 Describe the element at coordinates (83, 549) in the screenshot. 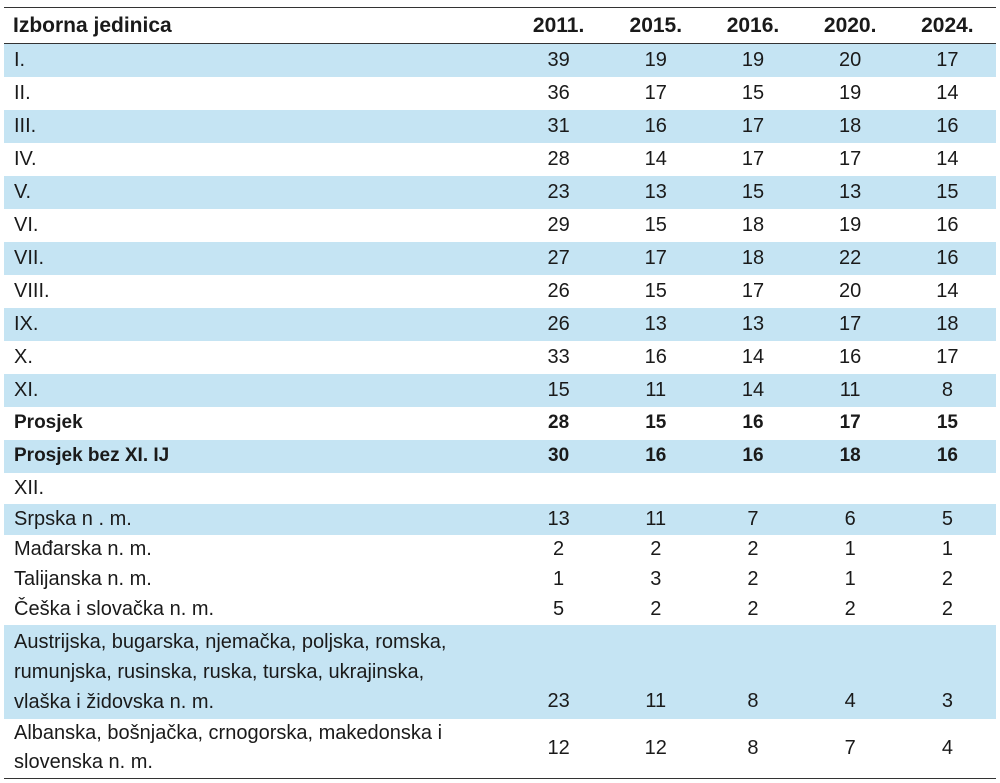

I see `row-label: Mađarska n. m.` at that location.